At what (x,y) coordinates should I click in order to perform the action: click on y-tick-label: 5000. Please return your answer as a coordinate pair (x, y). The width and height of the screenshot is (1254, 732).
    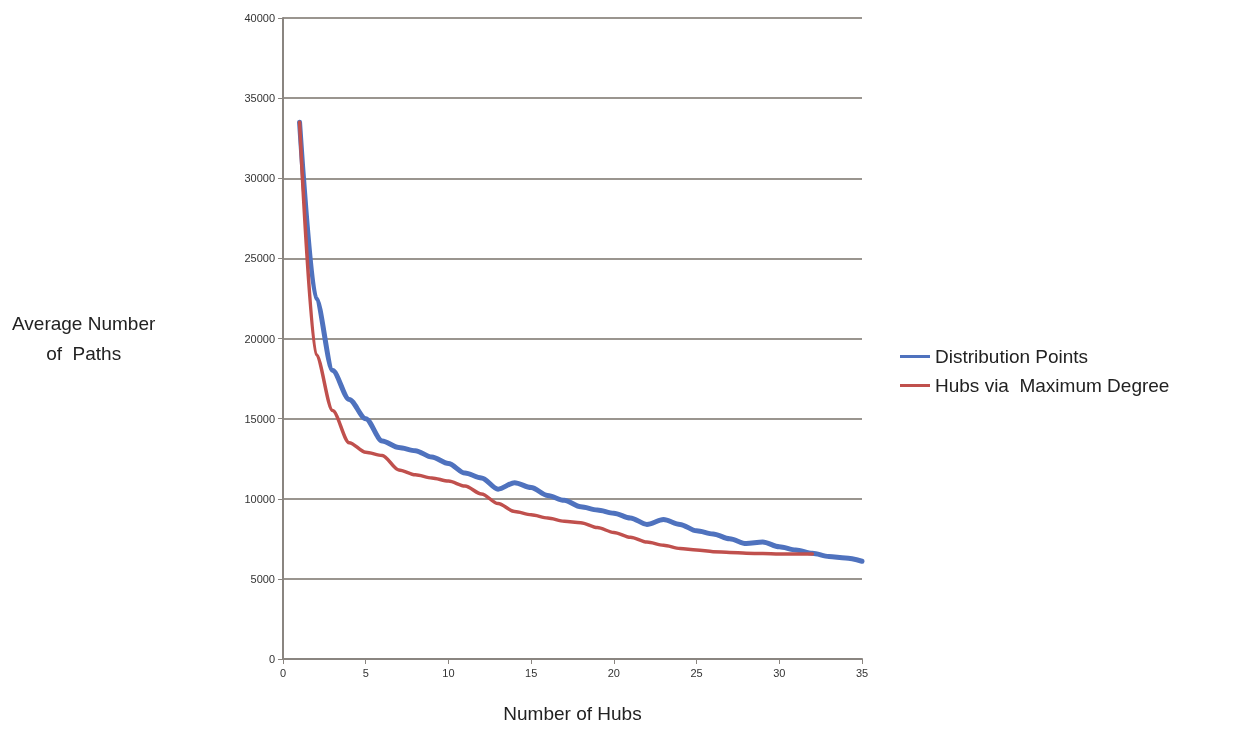
    Looking at the image, I should click on (262, 578).